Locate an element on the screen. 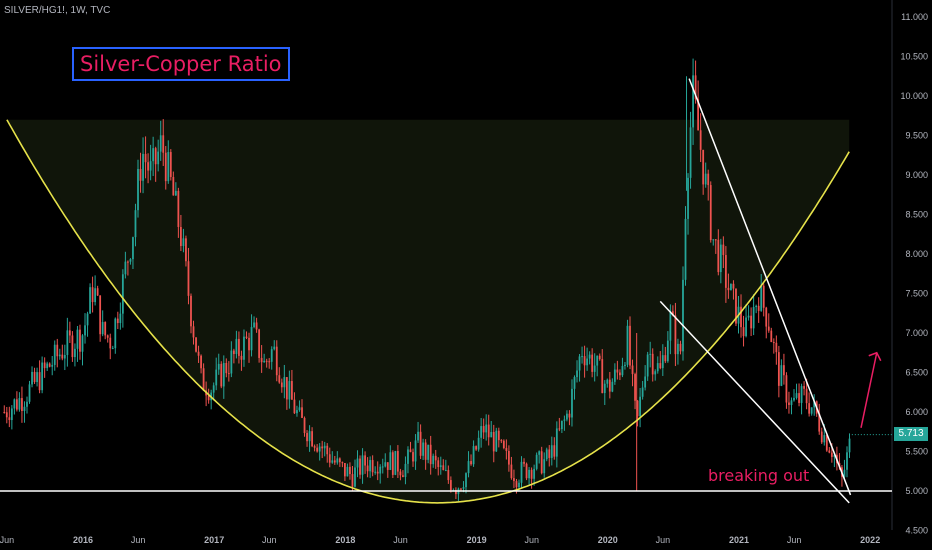 The height and width of the screenshot is (550, 932). y-tick-label: 7.000 is located at coordinates (916, 333).